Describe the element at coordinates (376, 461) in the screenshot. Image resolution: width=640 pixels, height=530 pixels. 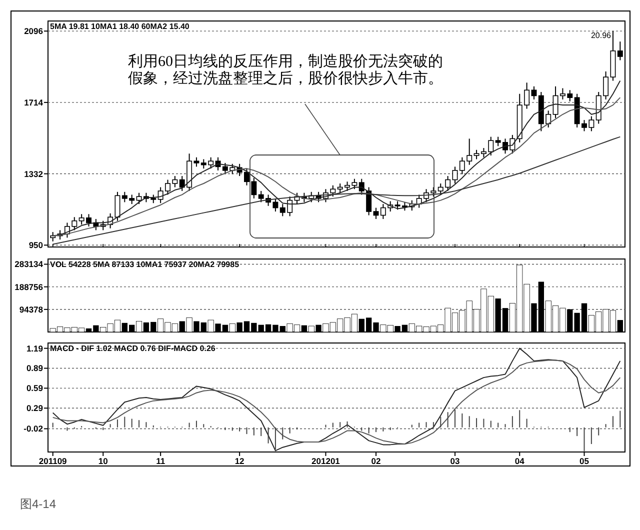
I see `x-tick-label: 02` at that location.